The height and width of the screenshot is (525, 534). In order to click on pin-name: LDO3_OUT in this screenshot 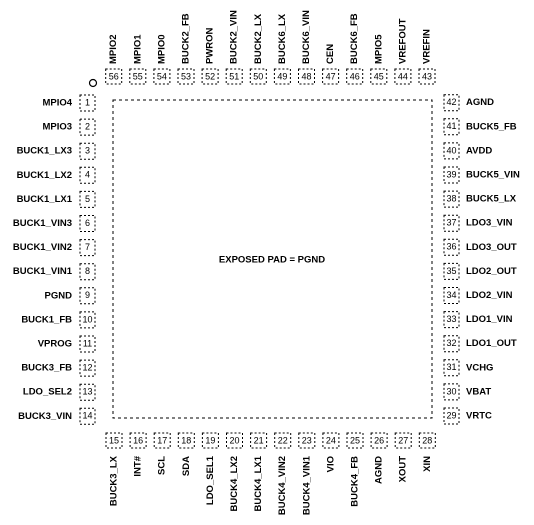, I will do `click(491, 247)`.